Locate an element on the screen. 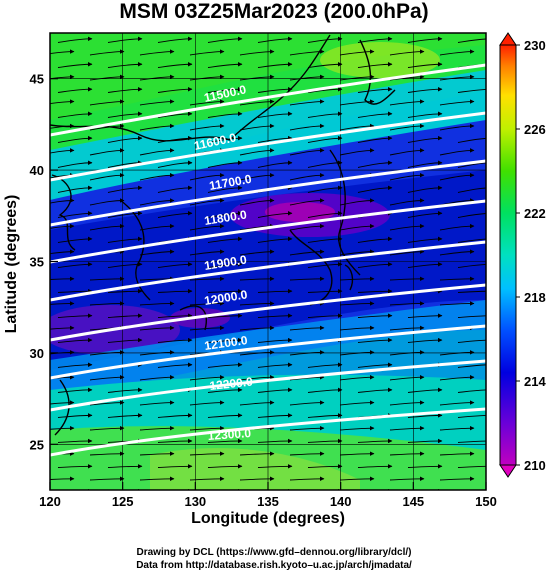 This screenshot has height=573, width=548. height-contour-line is located at coordinates (268, 231).